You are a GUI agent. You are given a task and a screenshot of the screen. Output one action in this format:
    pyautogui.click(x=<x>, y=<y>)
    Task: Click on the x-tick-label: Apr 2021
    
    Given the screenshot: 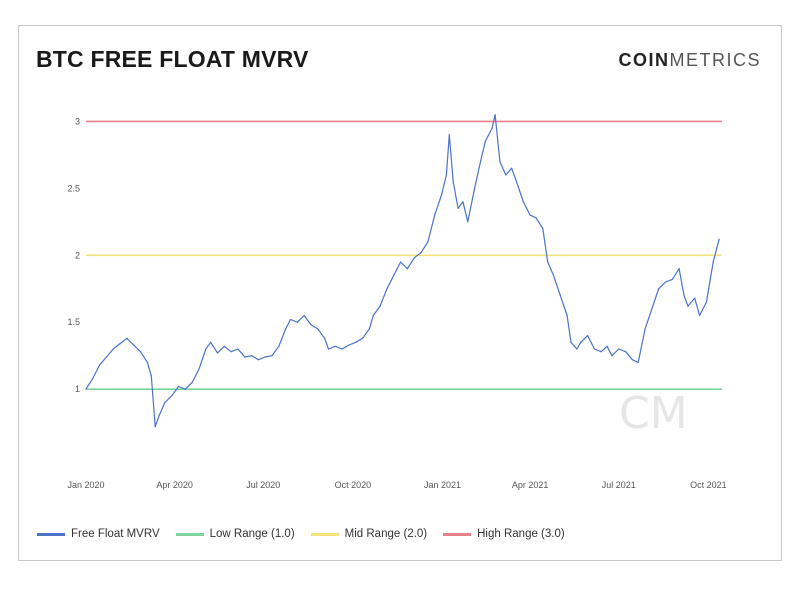 What is the action you would take?
    pyautogui.click(x=530, y=485)
    